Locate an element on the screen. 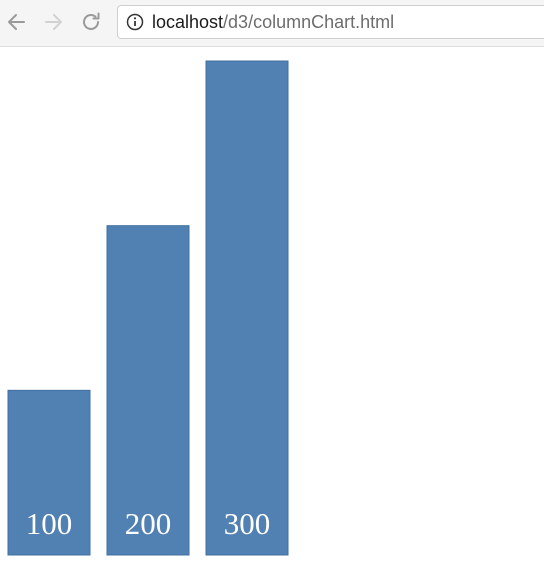  address-bar: localhost/d3/columnChart.html is located at coordinates (330, 22).